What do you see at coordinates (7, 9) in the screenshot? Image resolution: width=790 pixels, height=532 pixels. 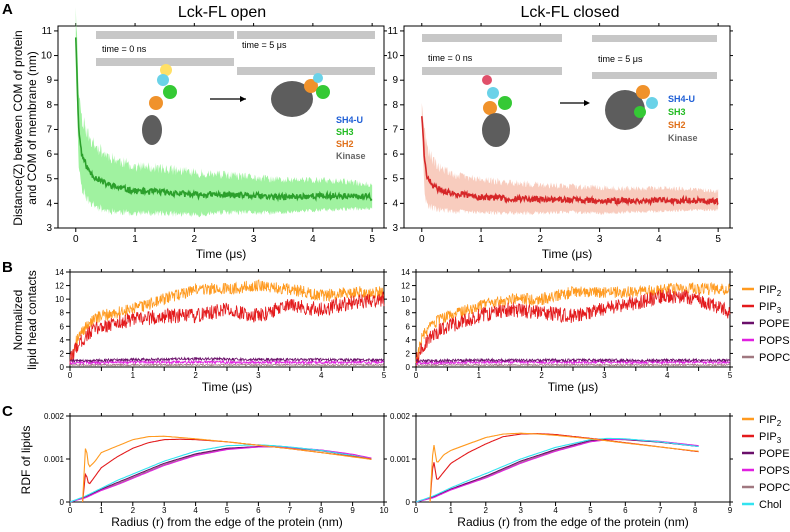 I see `panel-letter-a: A` at bounding box center [7, 9].